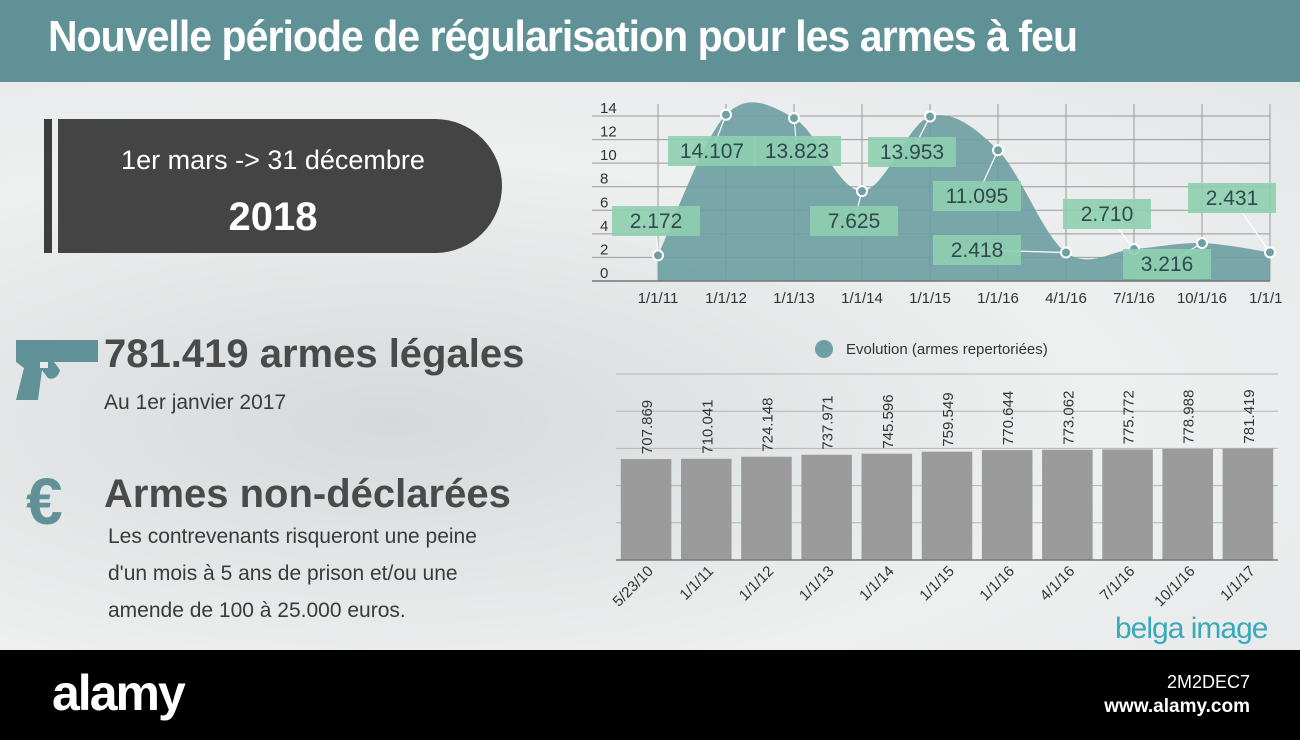 The image size is (1300, 740). I want to click on period-box: 1er mars -> 31 décembre 2018, so click(273, 186).